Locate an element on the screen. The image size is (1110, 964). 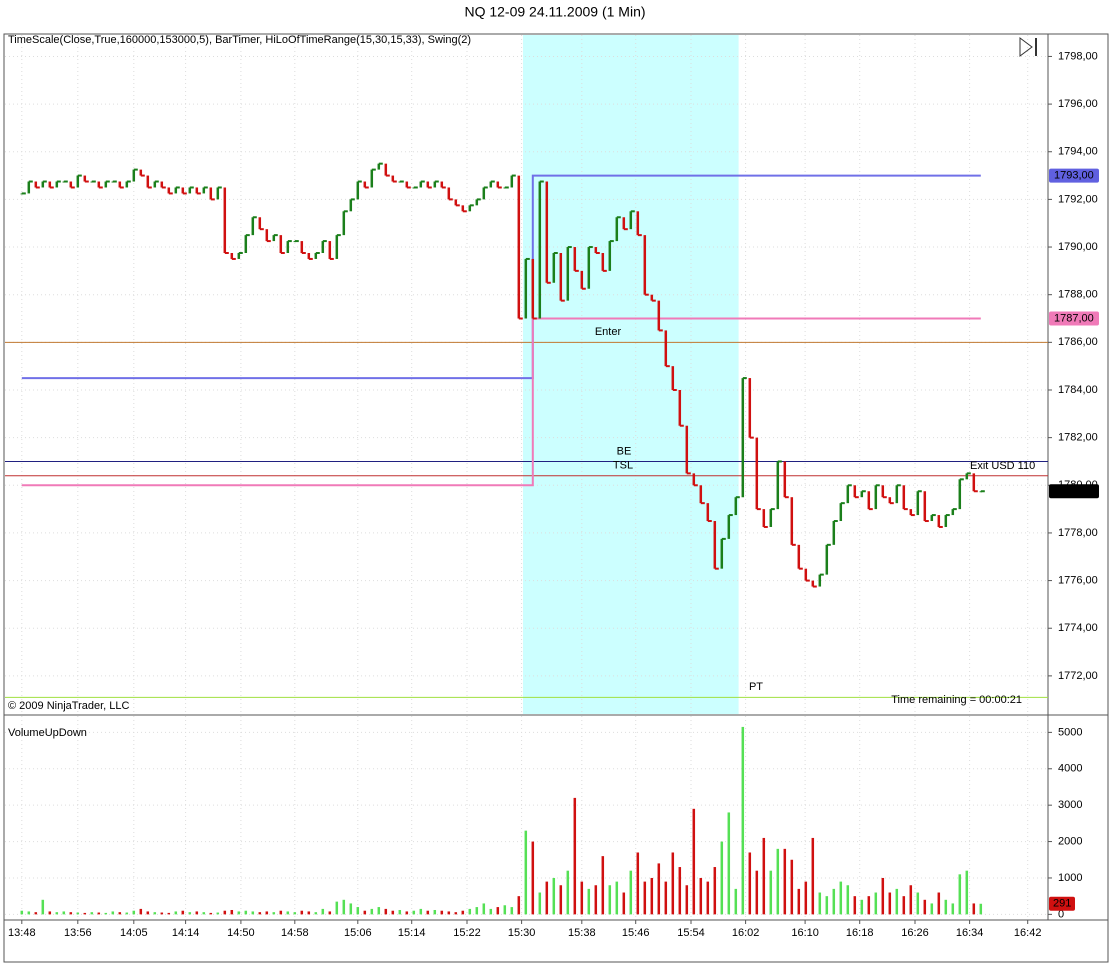
y-tick-label: 1796,00 is located at coordinates (1078, 104).